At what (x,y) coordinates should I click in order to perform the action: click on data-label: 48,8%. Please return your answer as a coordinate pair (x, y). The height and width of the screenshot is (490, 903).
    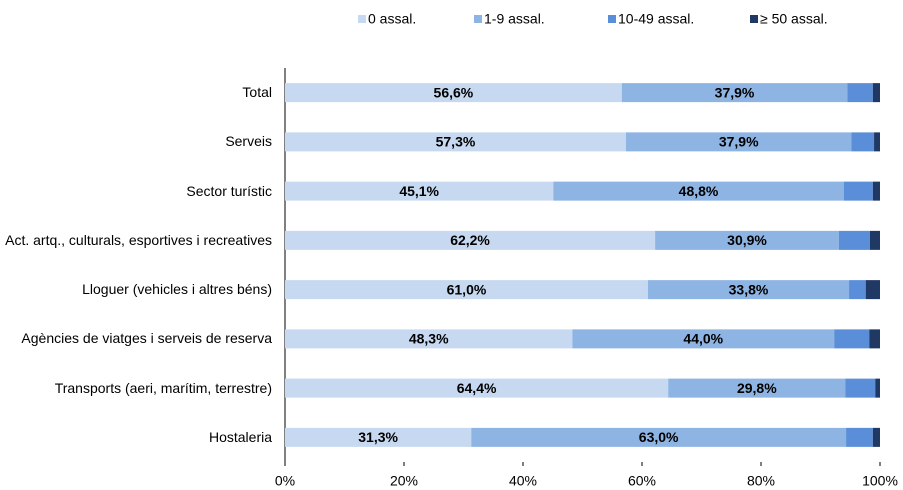
    Looking at the image, I should click on (699, 191).